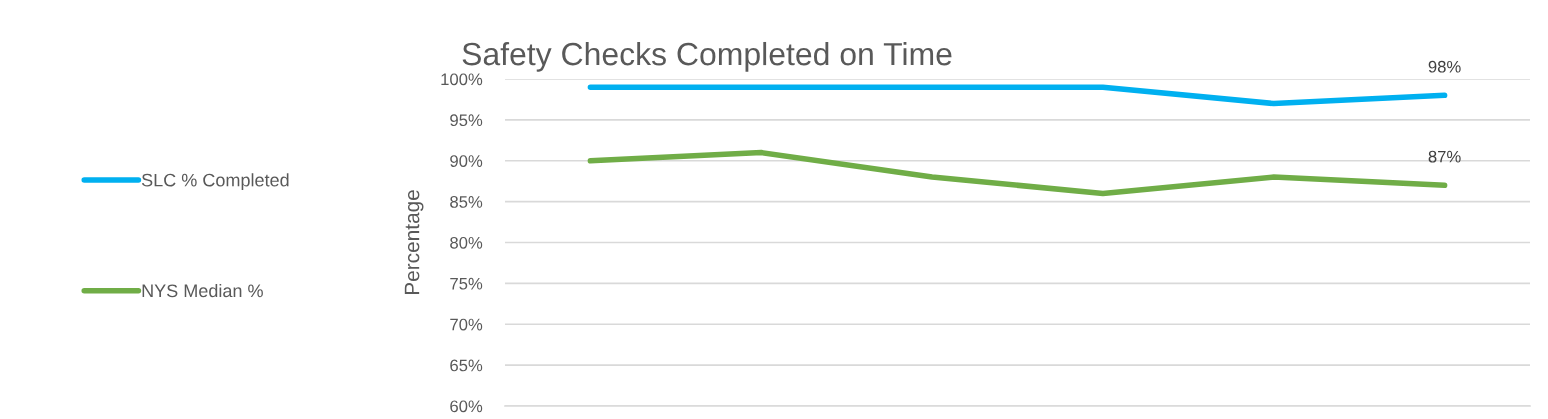 The width and height of the screenshot is (1548, 419). I want to click on y-tick-label: 60%, so click(466, 406).